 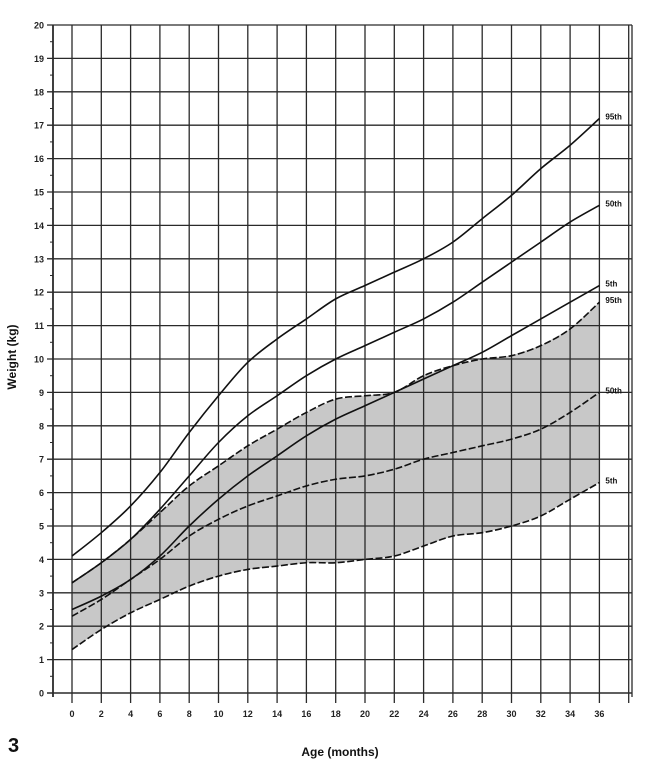 I want to click on y-tick-label: 13, so click(x=39, y=259).